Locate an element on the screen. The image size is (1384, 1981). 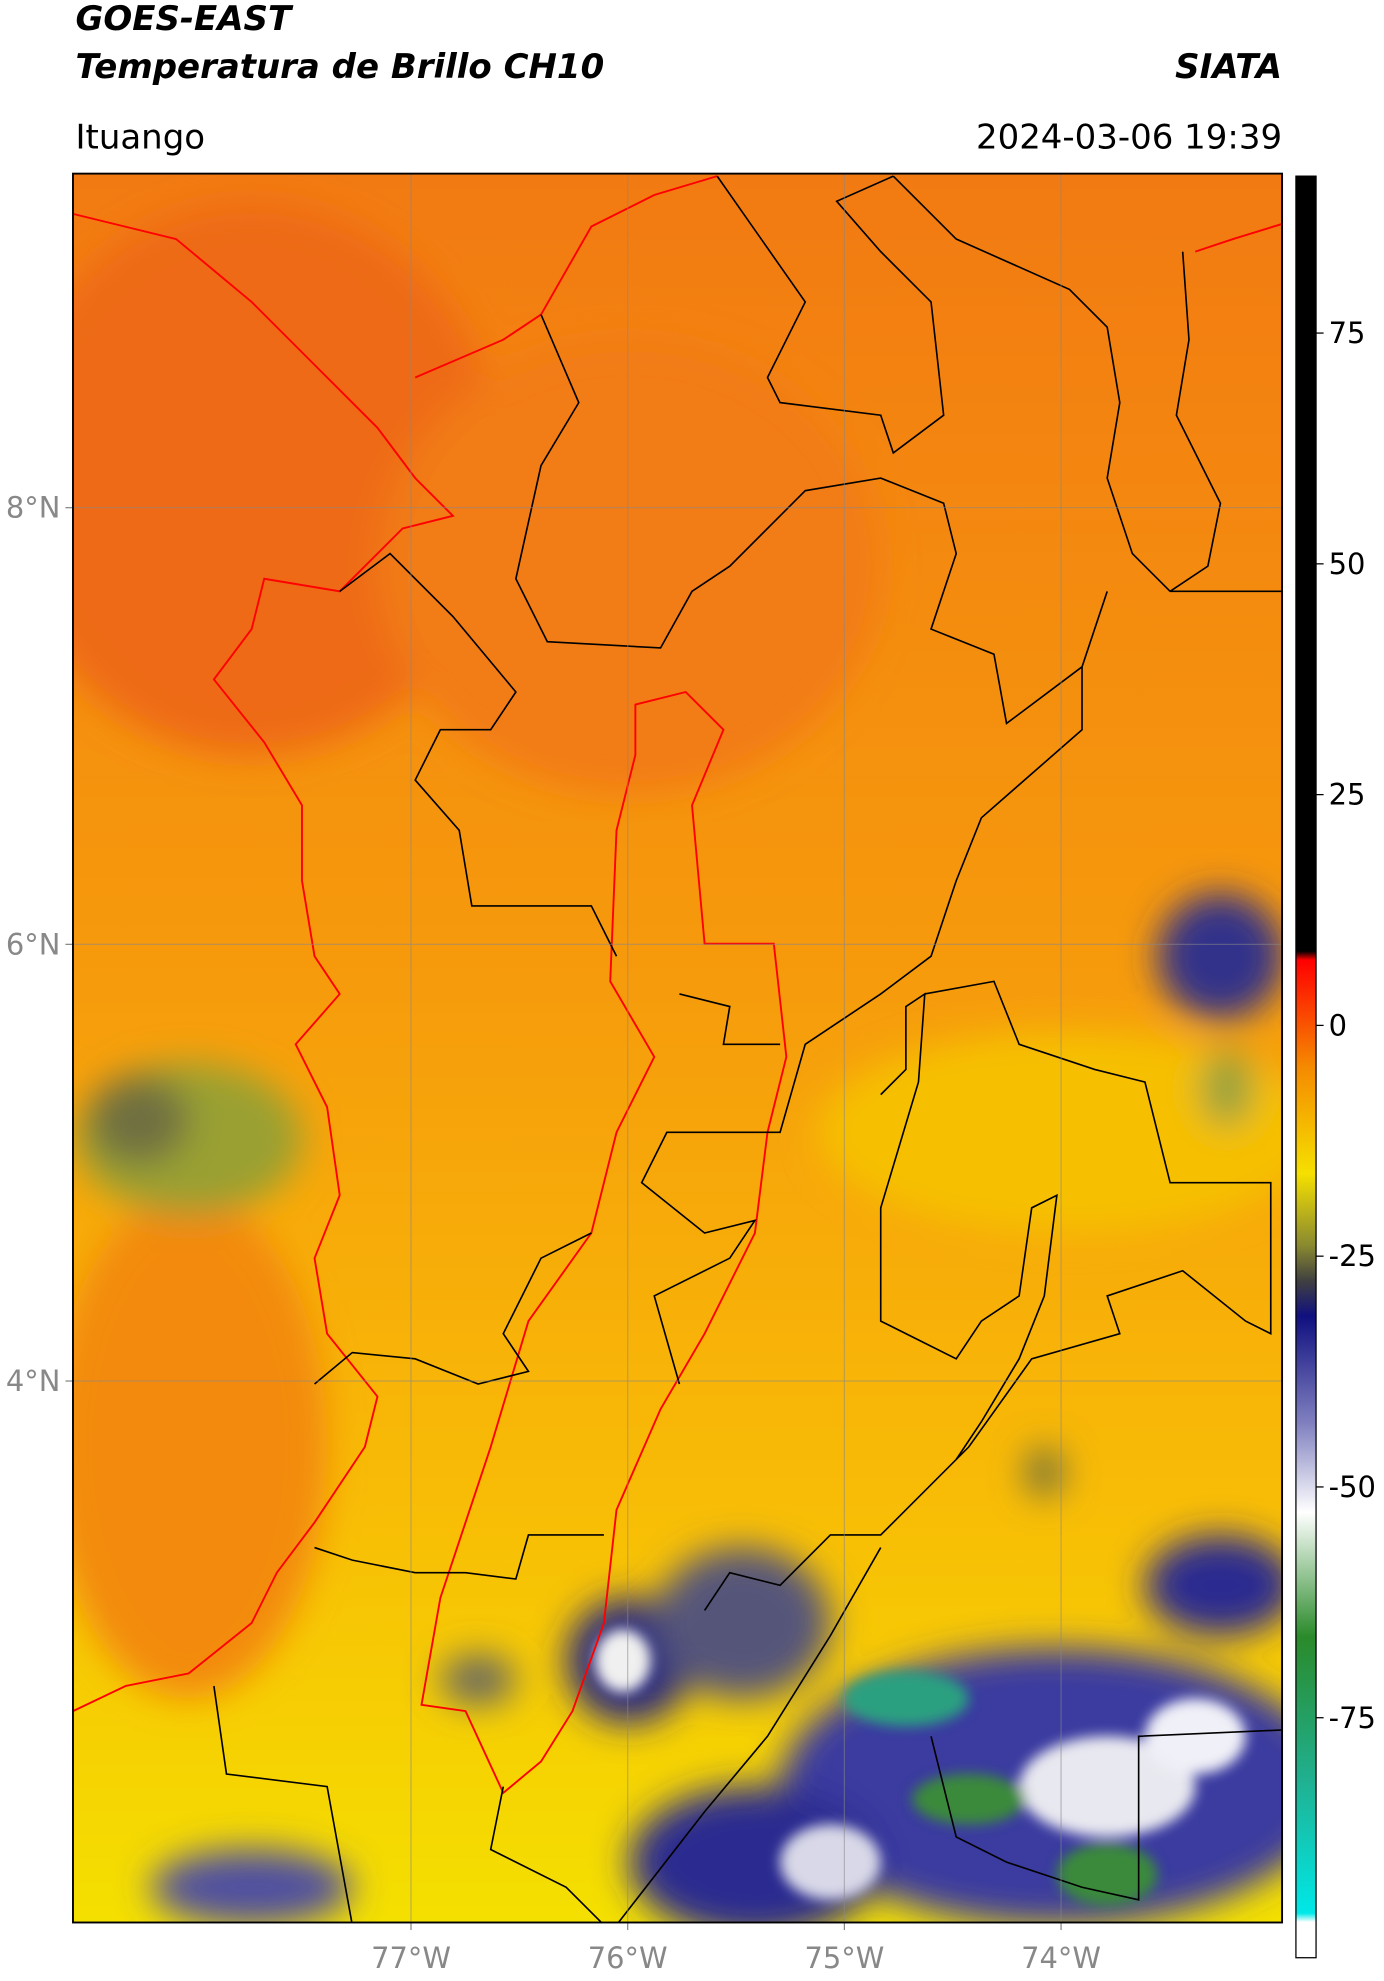
x-tick-label: 77°W is located at coordinates (411, 1958).